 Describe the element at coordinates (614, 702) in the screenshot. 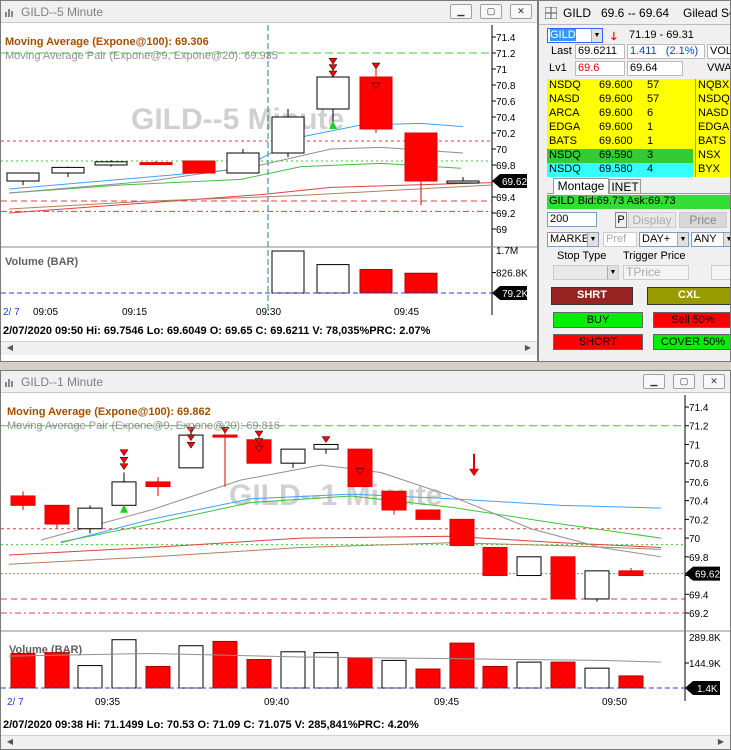

I see `time-tick-label: 09:50` at that location.